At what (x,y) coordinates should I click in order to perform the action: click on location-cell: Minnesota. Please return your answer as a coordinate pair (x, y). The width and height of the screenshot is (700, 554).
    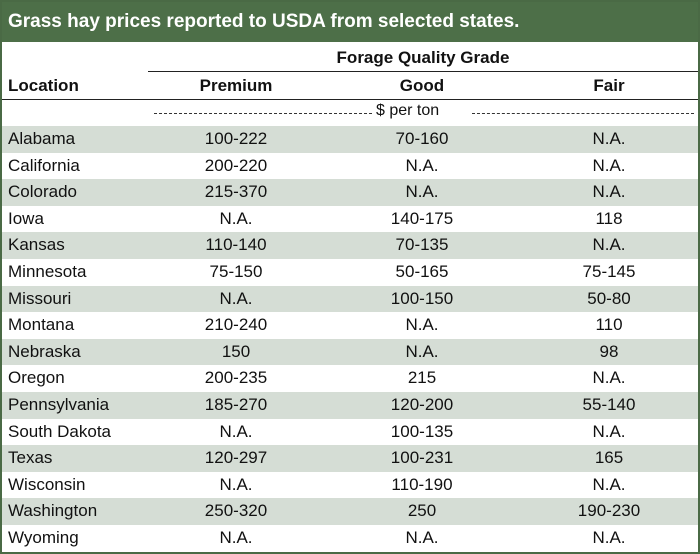
    Looking at the image, I should click on (47, 271).